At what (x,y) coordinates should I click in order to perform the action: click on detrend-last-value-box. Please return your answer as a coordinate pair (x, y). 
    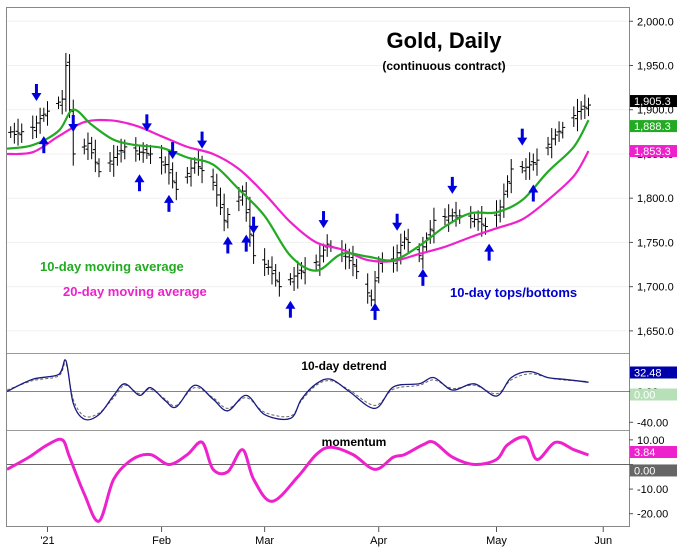
    Looking at the image, I should click on (653, 372).